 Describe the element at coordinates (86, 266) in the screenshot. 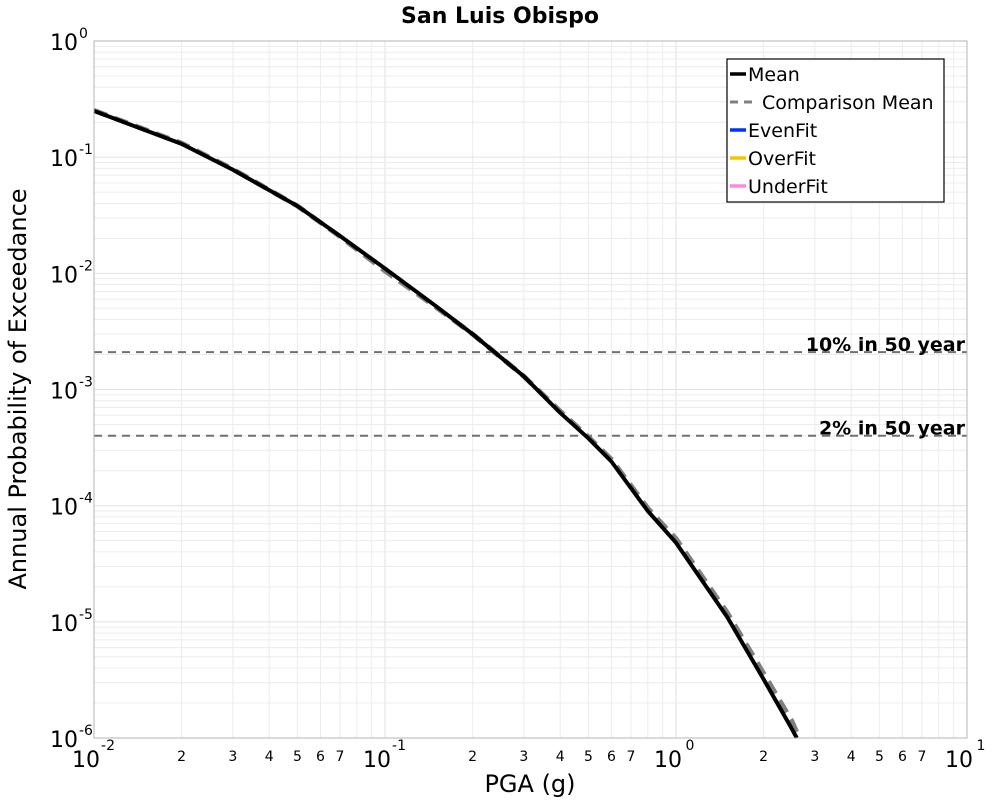

I see `y-tick-exponent: -2` at that location.